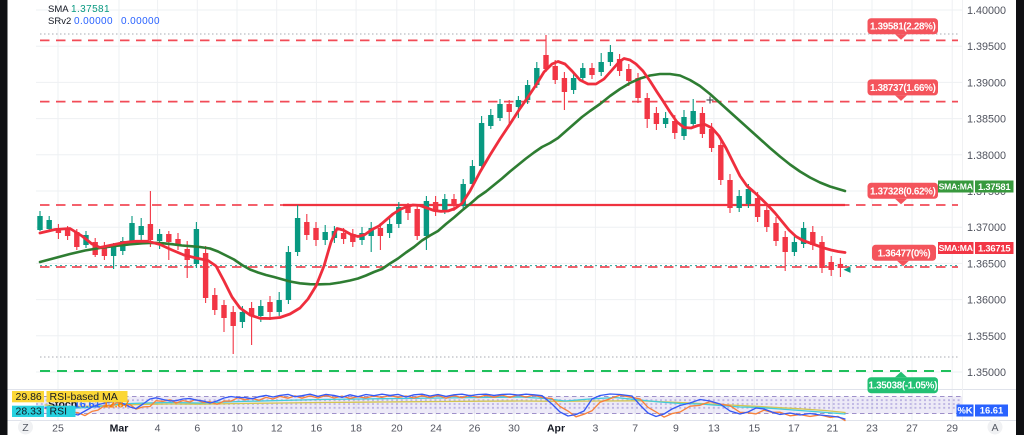  What do you see at coordinates (952, 429) in the screenshot?
I see `svg-text: 29` at bounding box center [952, 429].